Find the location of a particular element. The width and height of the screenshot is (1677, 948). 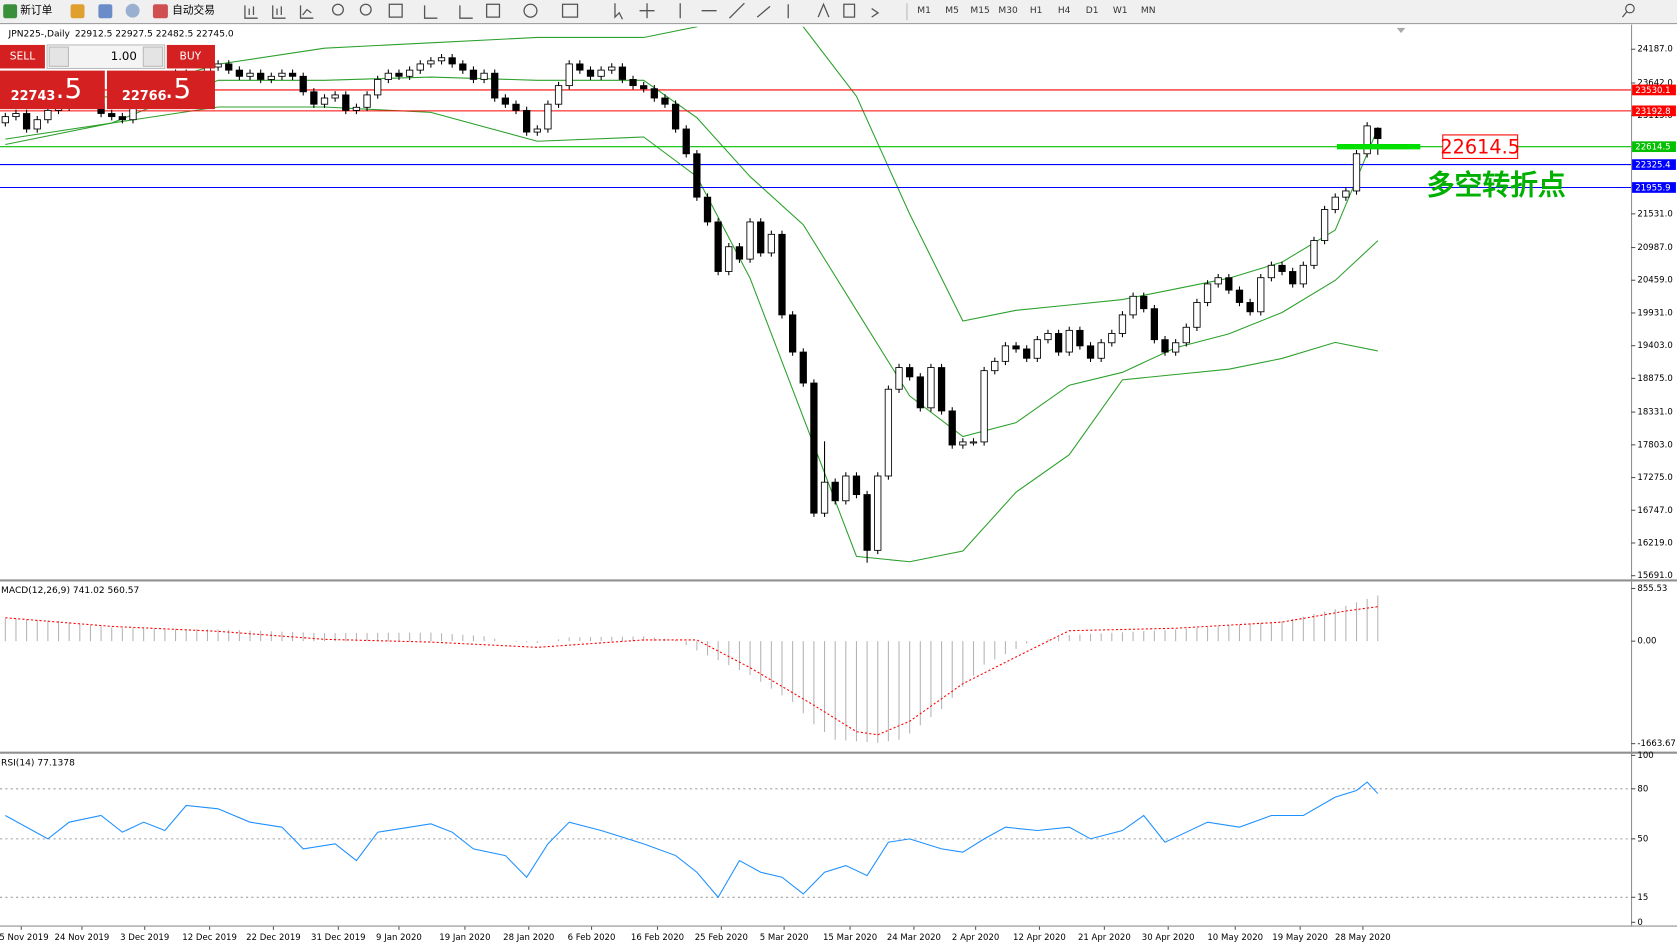

sell-label: SELL is located at coordinates (22, 56).